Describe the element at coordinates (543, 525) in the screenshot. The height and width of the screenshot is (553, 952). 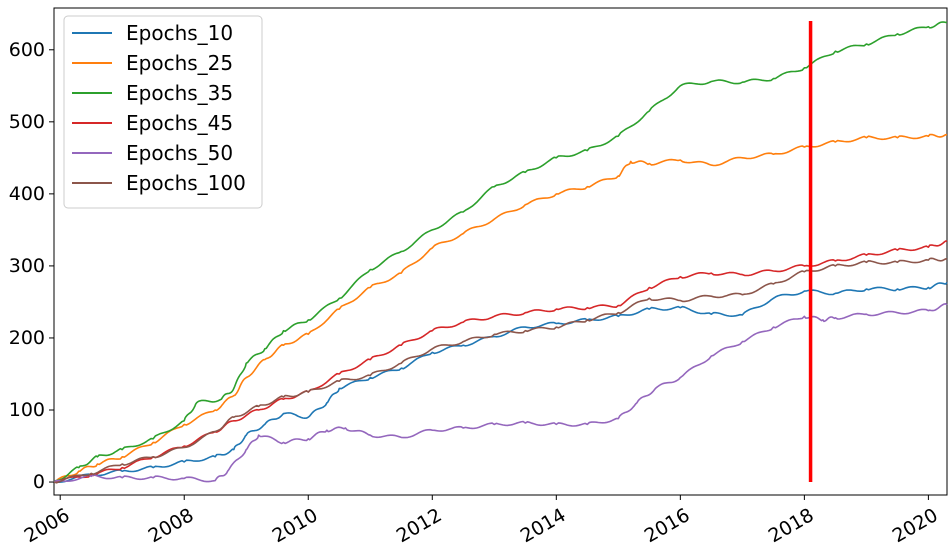
I see `x-tick-label: 2014` at that location.